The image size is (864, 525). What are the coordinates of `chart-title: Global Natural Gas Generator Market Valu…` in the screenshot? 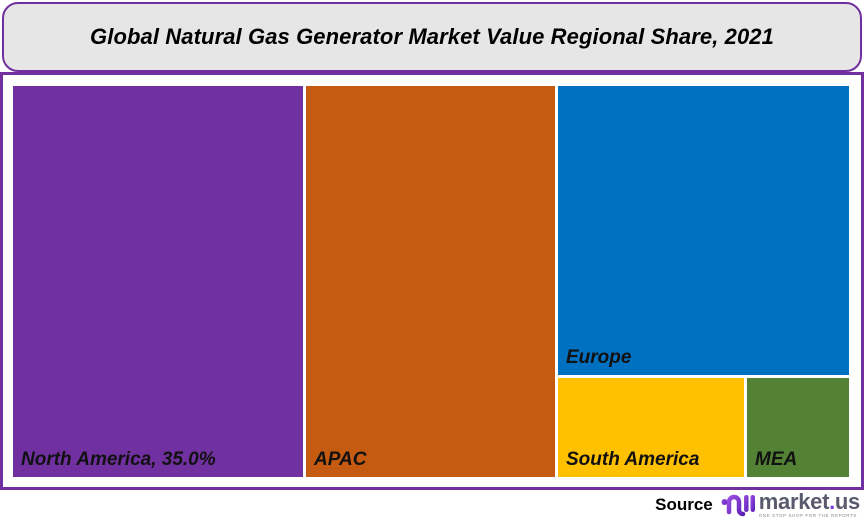 It's located at (432, 36).